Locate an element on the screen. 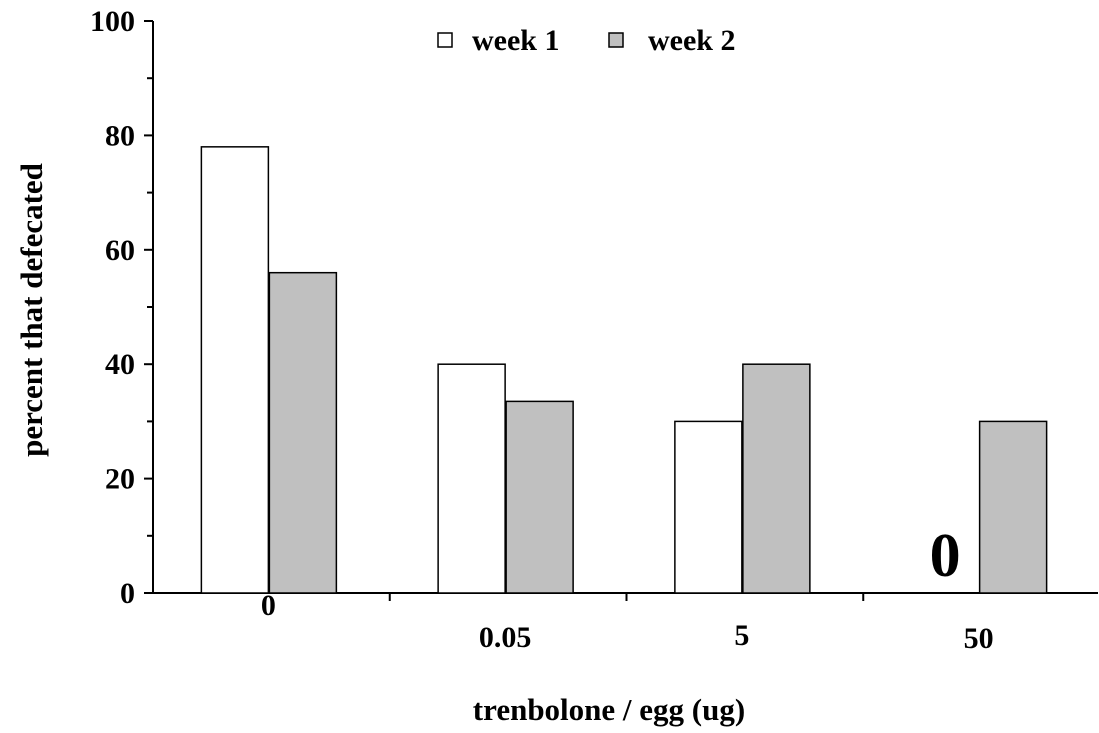 This screenshot has height=733, width=1099. x-category-label: 50 is located at coordinates (979, 638).